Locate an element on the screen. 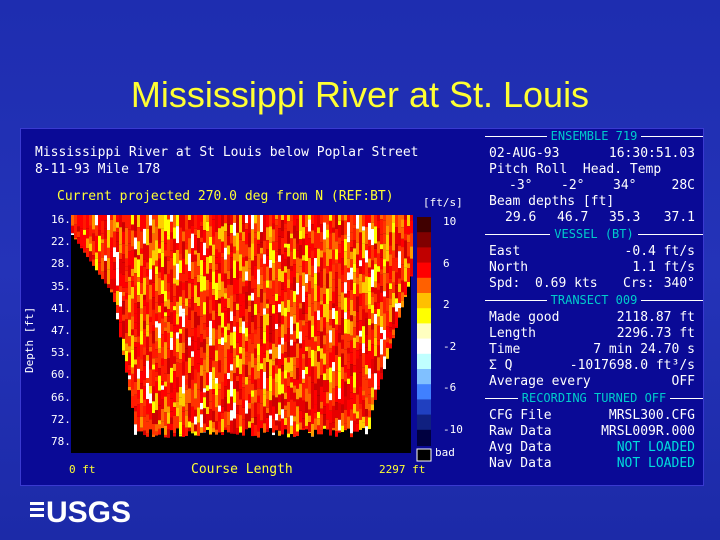 Image resolution: width=720 pixels, height=540 pixels. slide-title: Mississippi River at St. Louis is located at coordinates (360, 94).